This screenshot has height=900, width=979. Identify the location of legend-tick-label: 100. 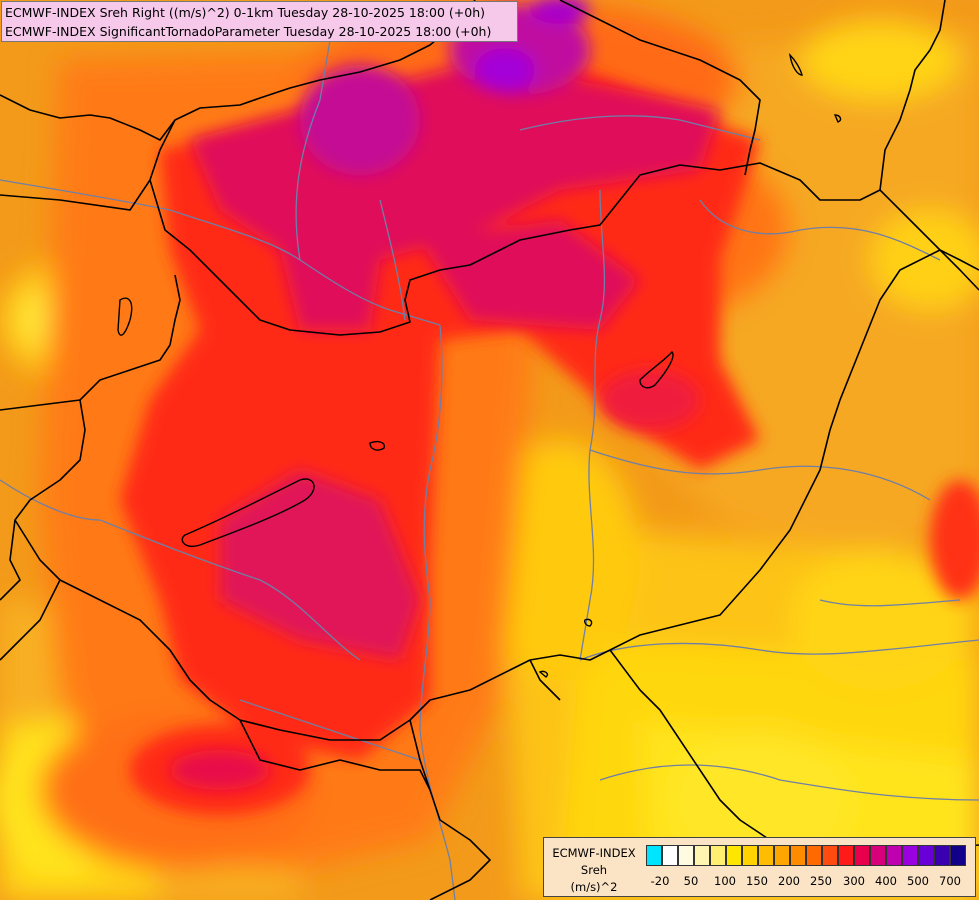
(725, 881).